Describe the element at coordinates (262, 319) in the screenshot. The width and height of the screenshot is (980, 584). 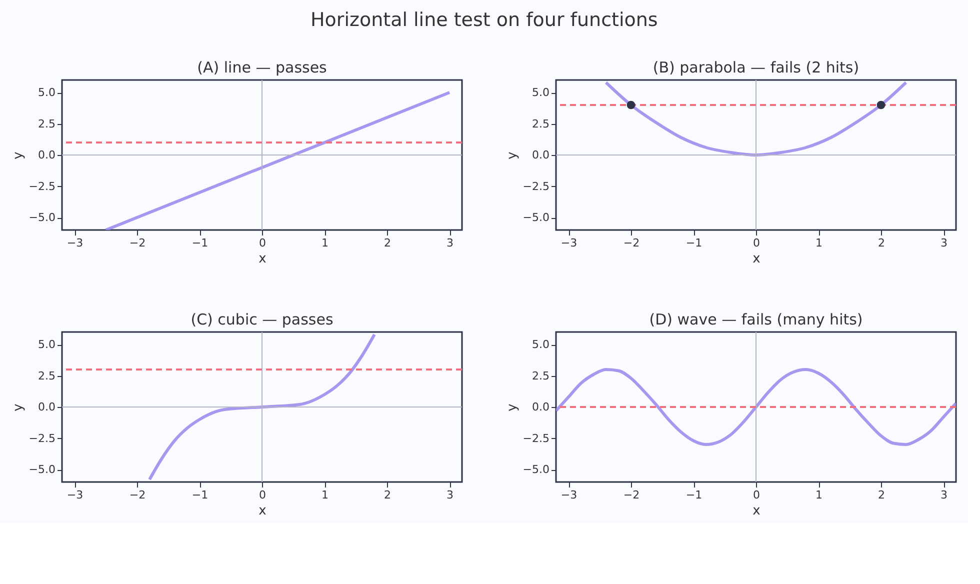
I see `chart-title: (C) cubic — passes` at that location.